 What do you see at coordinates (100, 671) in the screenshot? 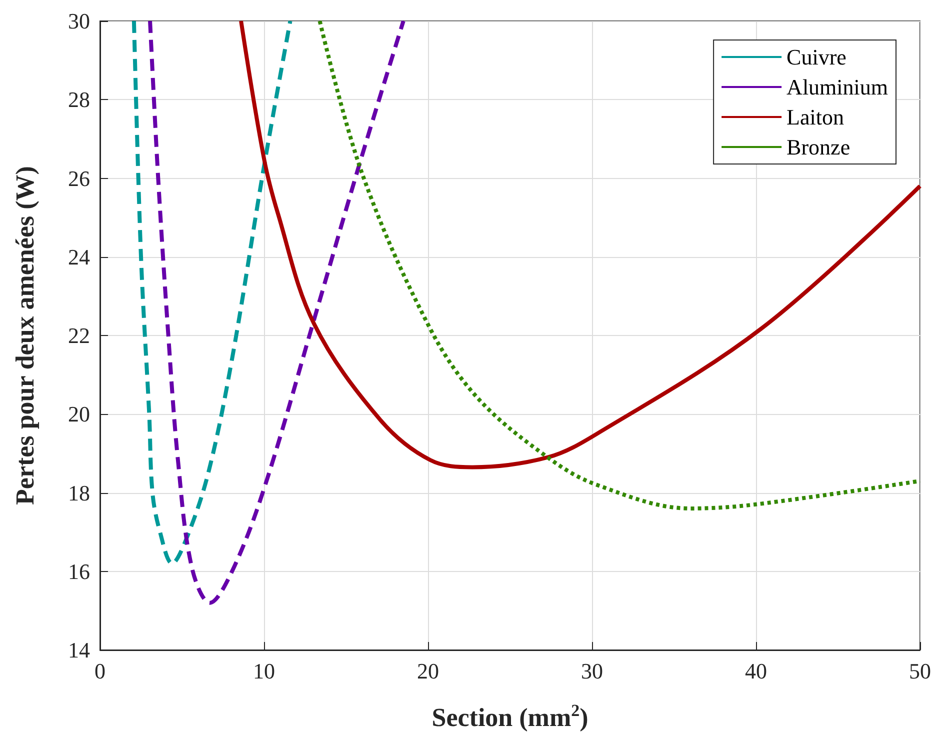
I see `x-tick-label: 0` at bounding box center [100, 671].